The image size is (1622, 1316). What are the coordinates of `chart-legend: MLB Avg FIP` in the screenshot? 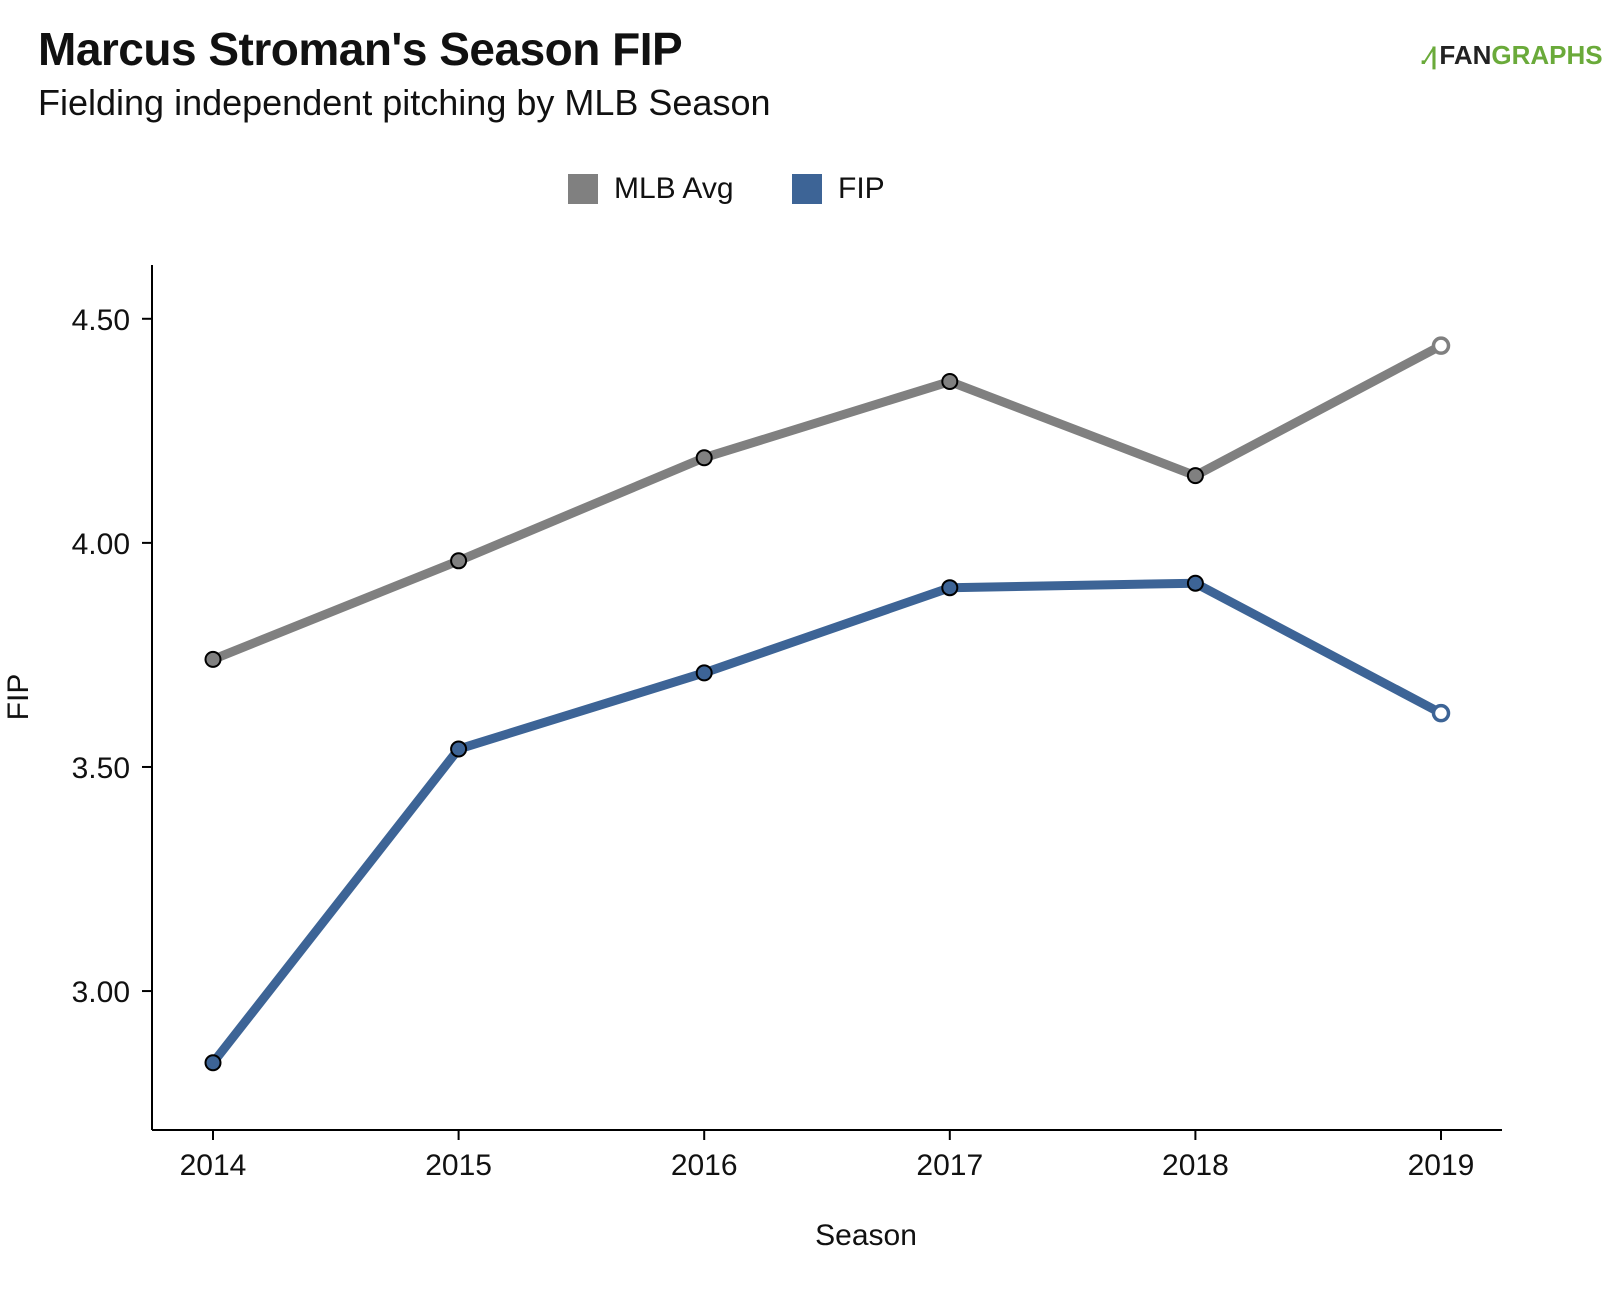 It's located at (811, 192).